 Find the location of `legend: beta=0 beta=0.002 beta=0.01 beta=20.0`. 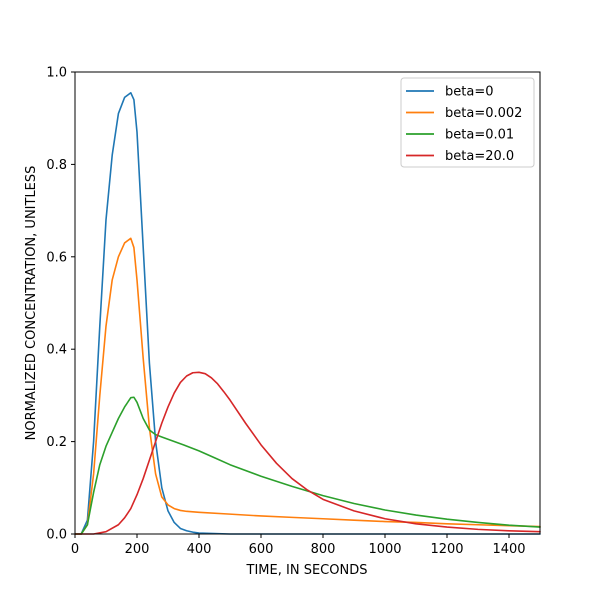

legend: beta=0 beta=0.002 beta=0.01 beta=20.0 is located at coordinates (467, 122).